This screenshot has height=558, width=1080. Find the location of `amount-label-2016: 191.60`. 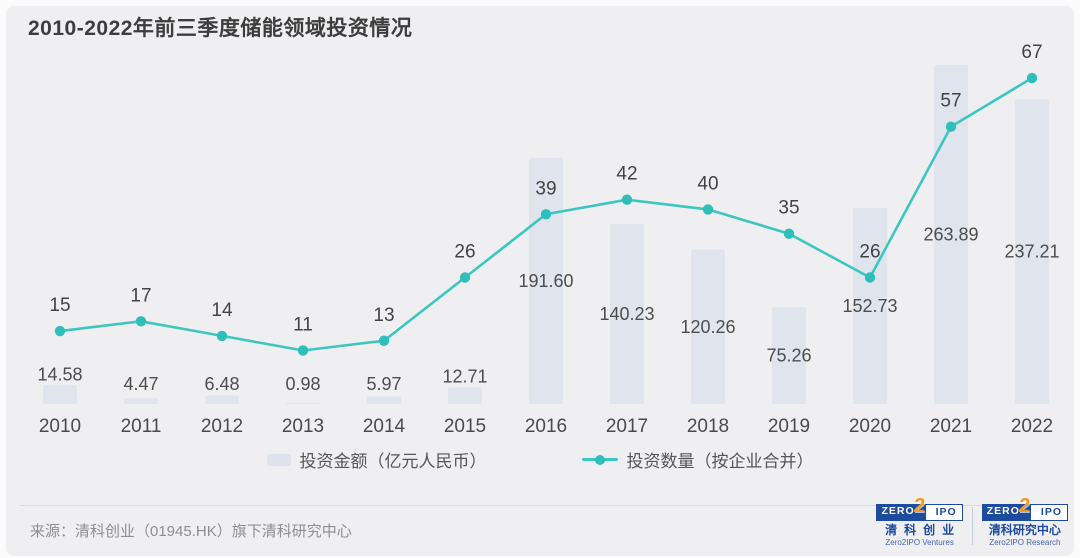

amount-label-2016: 191.60 is located at coordinates (545, 281).